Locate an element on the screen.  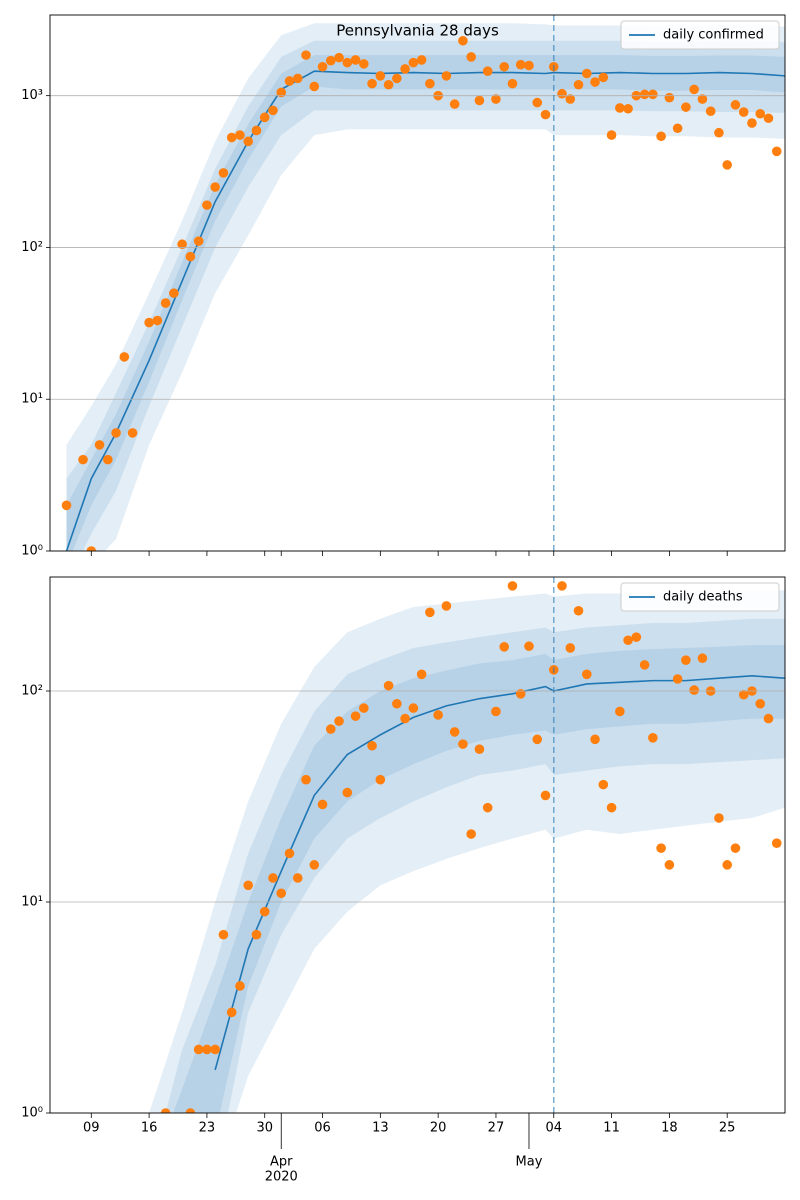
y-tick-label: 10² is located at coordinates (32, 691).